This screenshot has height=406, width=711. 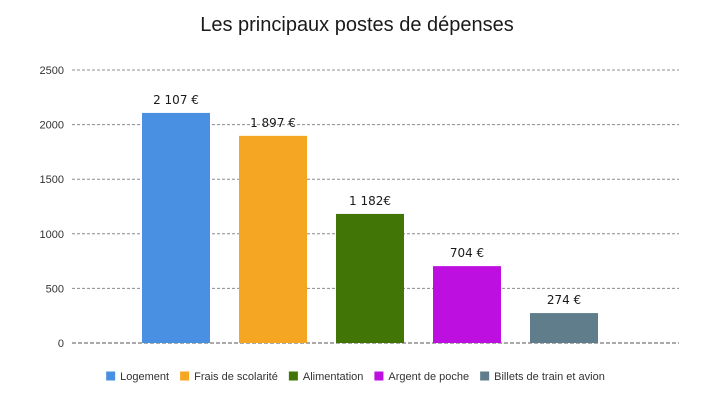 I want to click on bar-frais-de-scolarit-, so click(x=273, y=239).